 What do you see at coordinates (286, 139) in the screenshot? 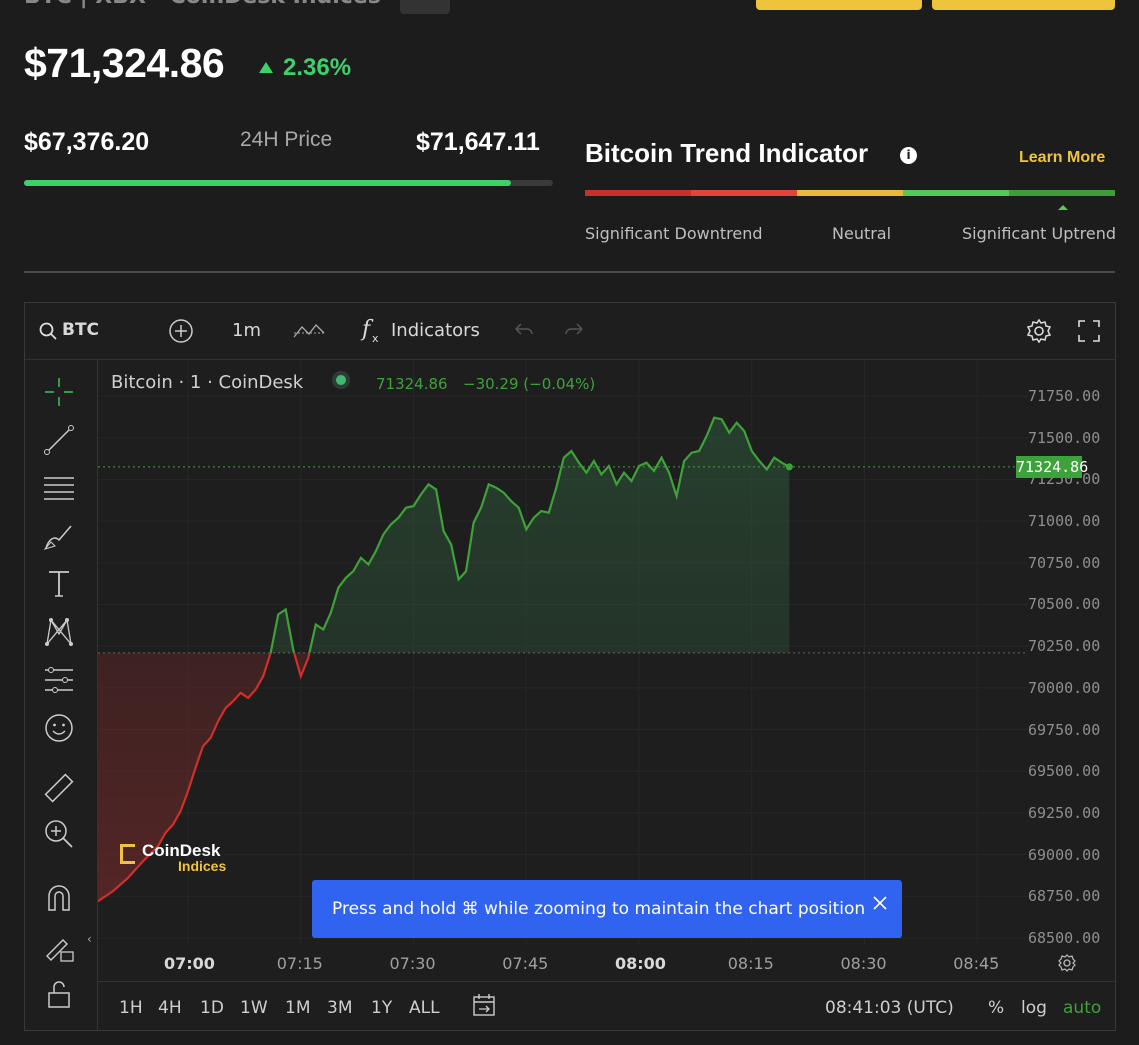
I see `range-label: 24H Price` at bounding box center [286, 139].